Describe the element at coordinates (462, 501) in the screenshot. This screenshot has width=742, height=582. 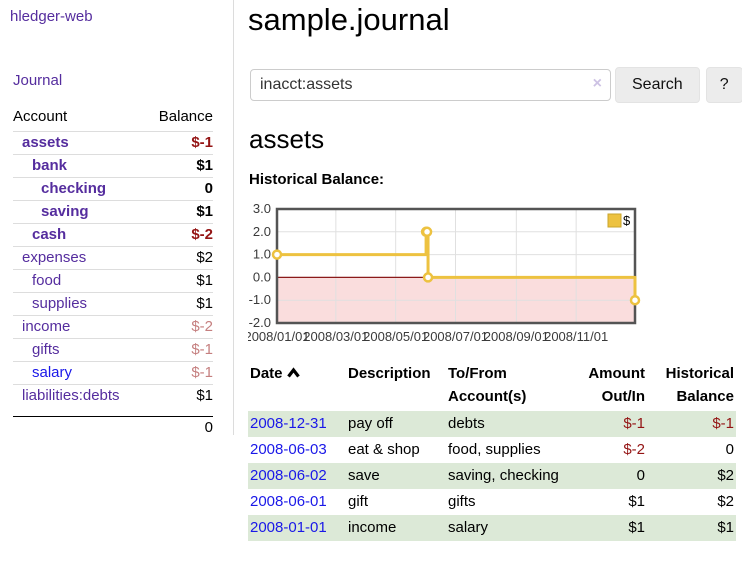
I see `accounts-cell: gifts` at that location.